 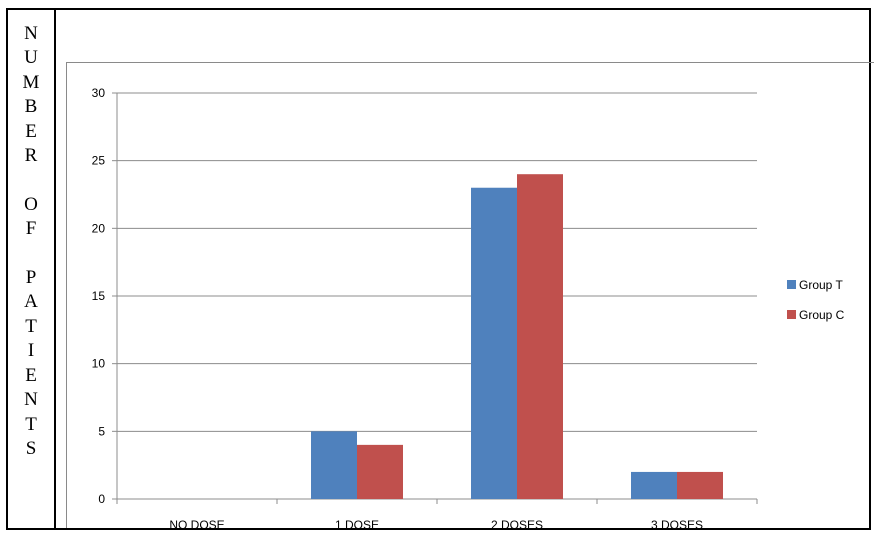 What do you see at coordinates (822, 315) in the screenshot?
I see `legend-label: Group C` at bounding box center [822, 315].